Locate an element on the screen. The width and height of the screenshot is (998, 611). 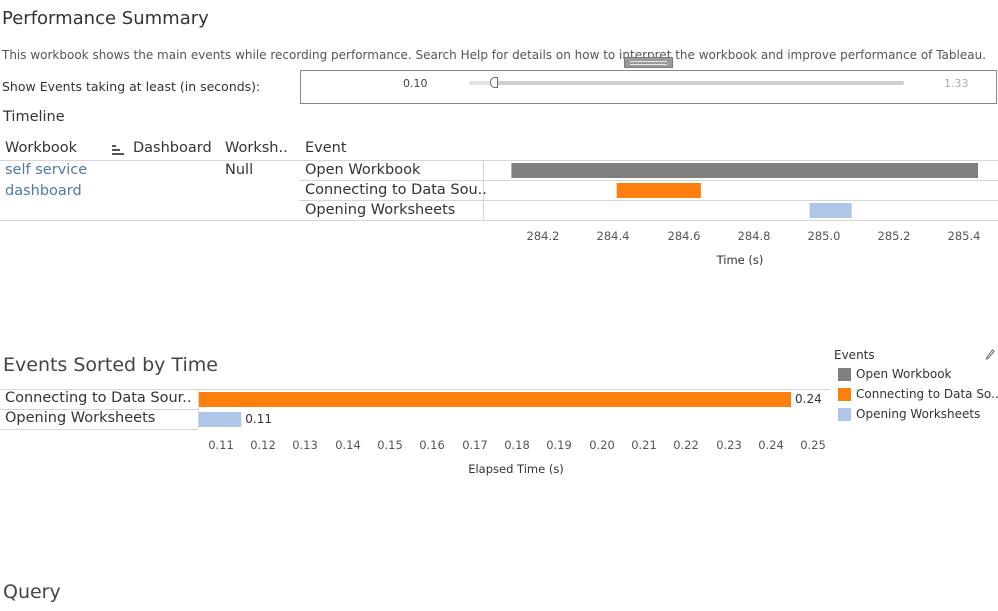
elapsed-axis-tick: 0.17 is located at coordinates (475, 445).